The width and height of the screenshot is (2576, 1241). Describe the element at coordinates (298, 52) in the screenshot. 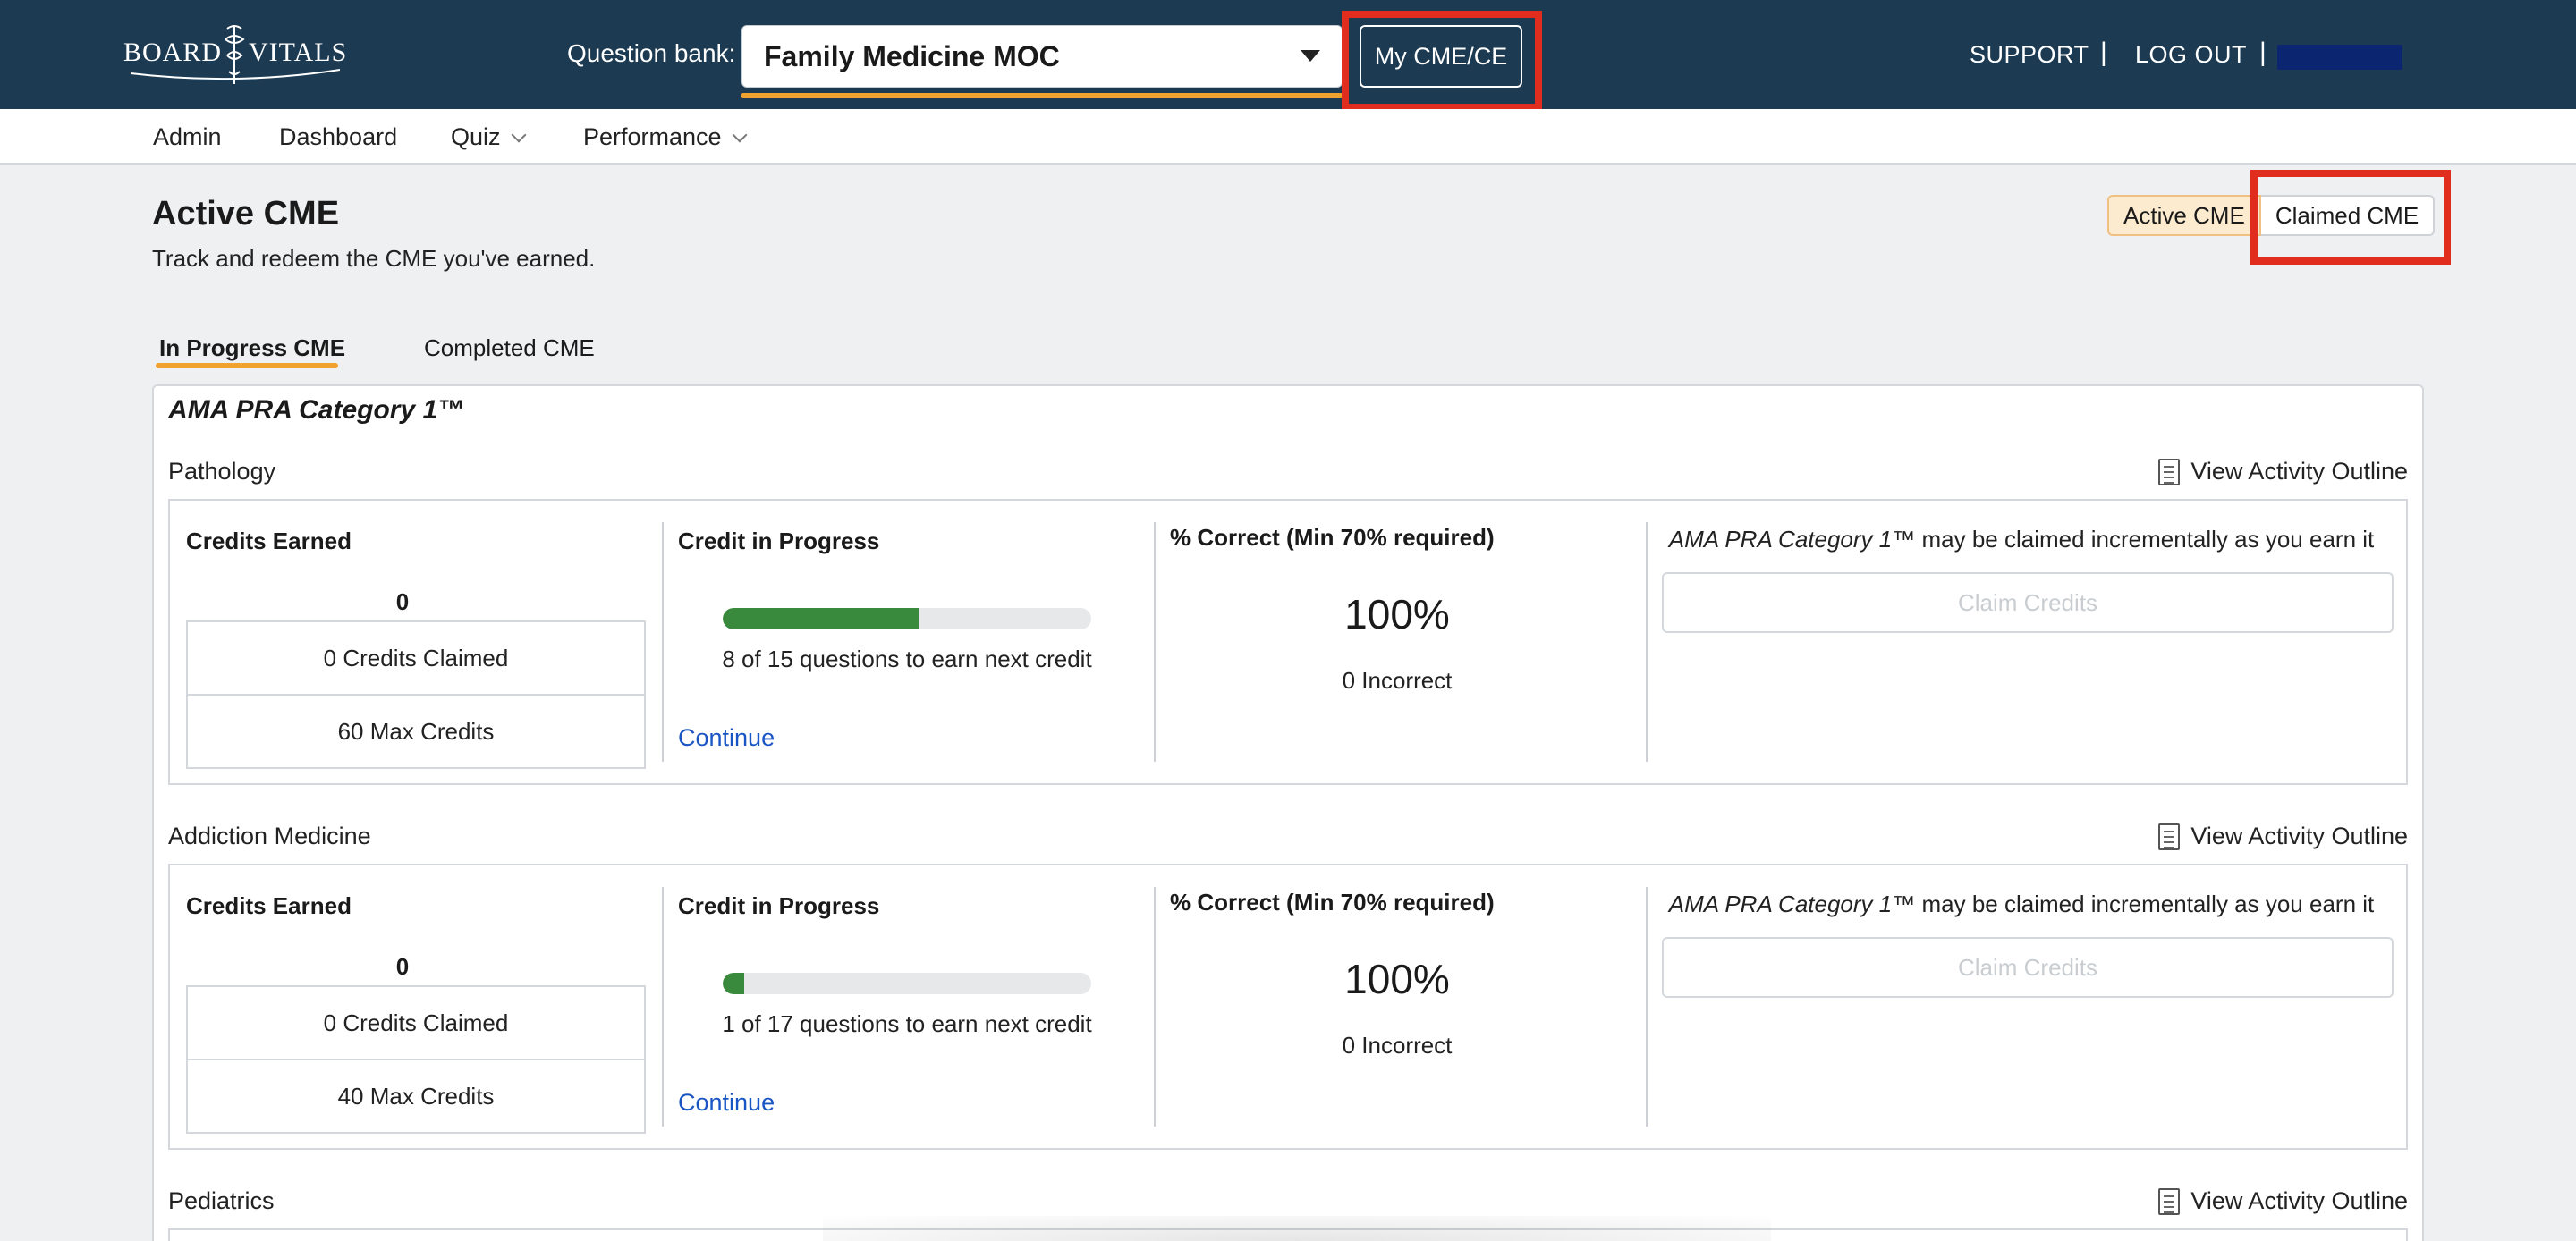

I see `logo-text-right: VITALS` at that location.